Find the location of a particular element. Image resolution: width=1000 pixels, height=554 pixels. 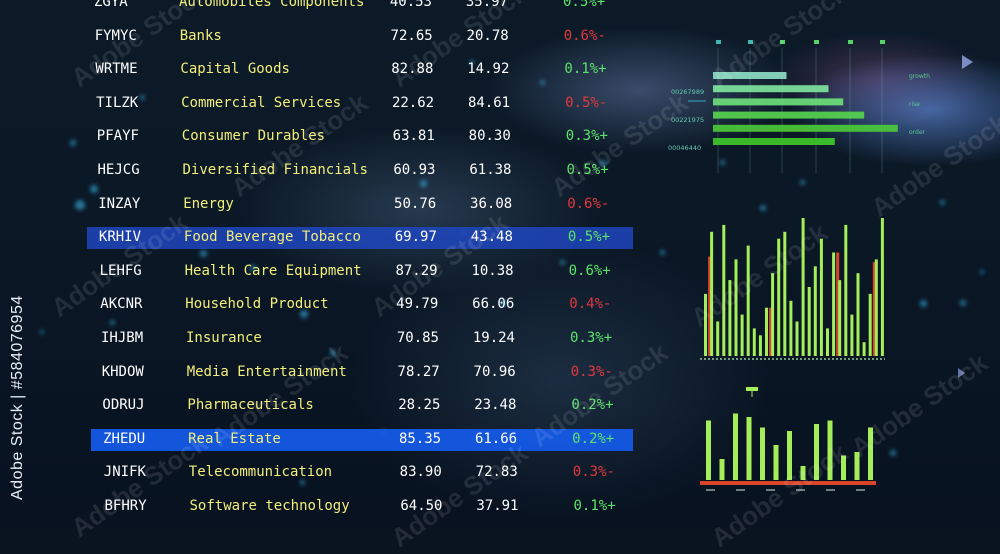

sector-name: Health Care Equipment is located at coordinates (273, 270).